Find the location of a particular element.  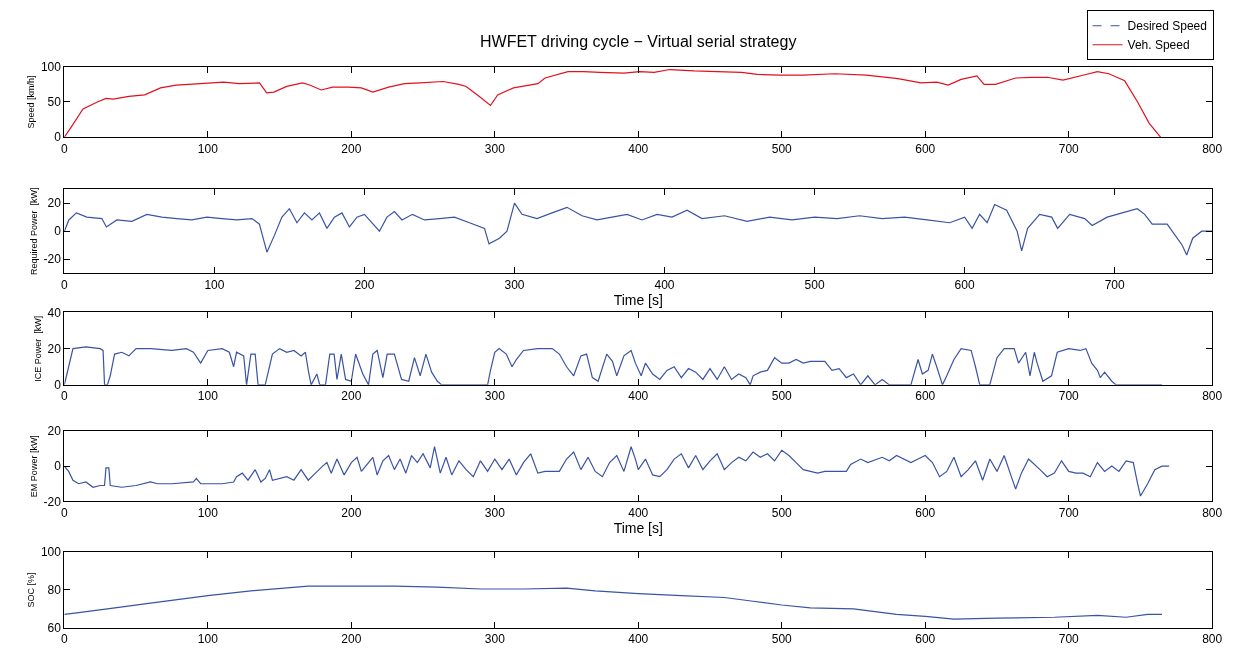

legend-label: Desired Speed is located at coordinates (1167, 26).